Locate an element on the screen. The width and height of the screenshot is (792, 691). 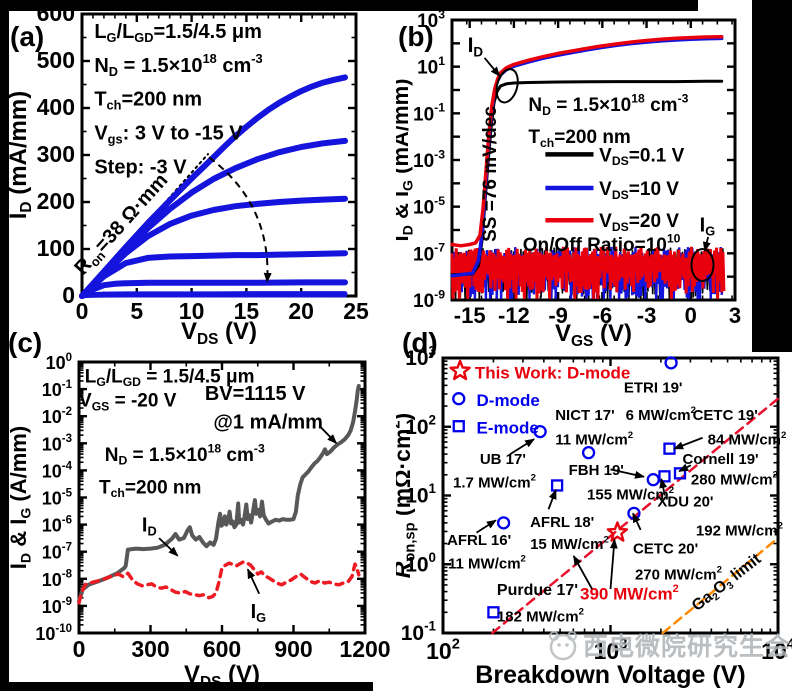
legend-vds-20: VDS=20 V is located at coordinates (639, 222).